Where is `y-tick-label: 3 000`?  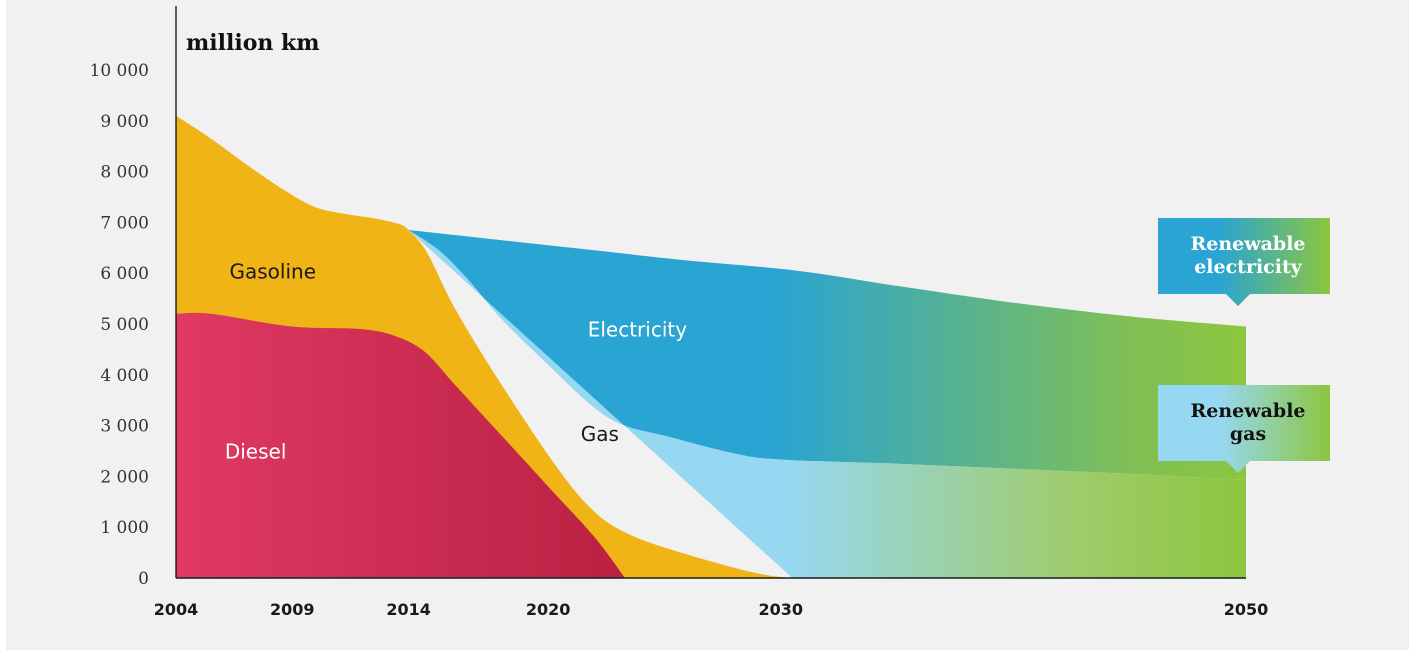
y-tick-label: 3 000 is located at coordinates (124, 427).